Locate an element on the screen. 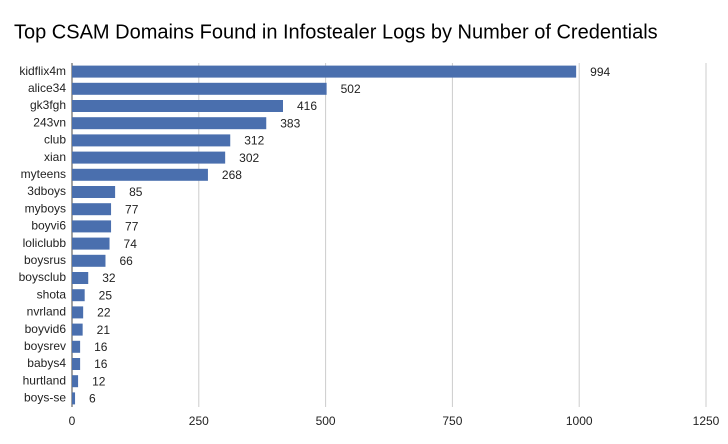 The height and width of the screenshot is (444, 728). x-tick-label: 1250 is located at coordinates (706, 421).